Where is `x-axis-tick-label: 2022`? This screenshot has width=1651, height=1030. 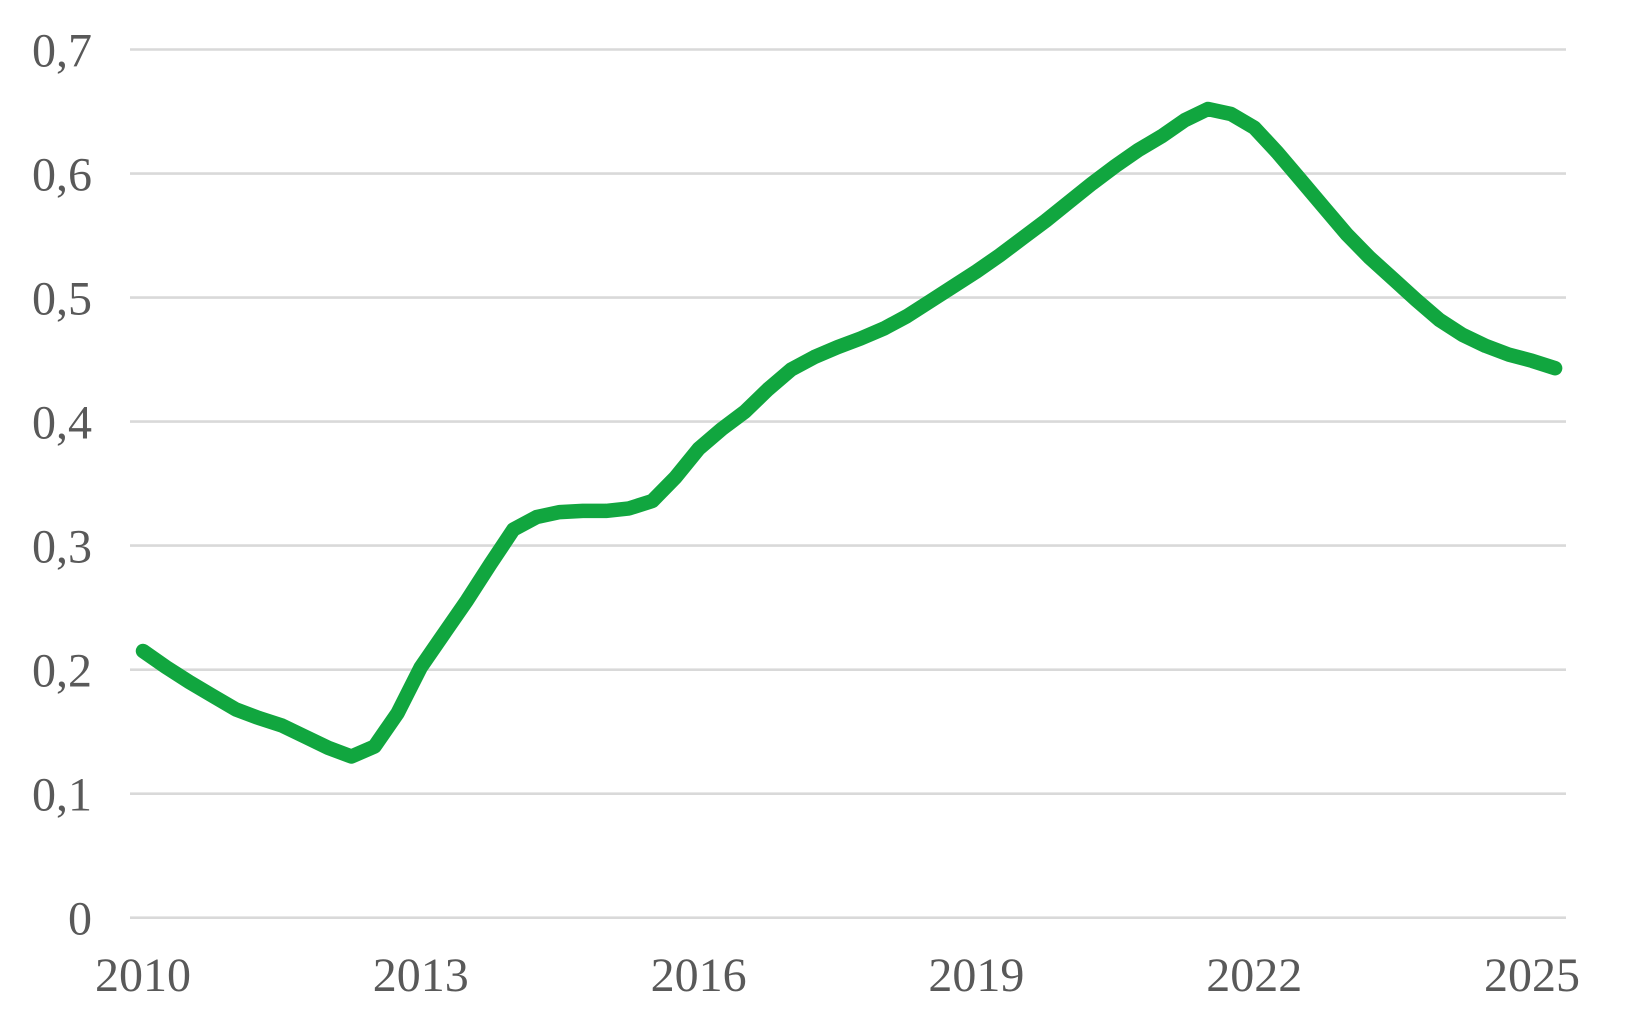 x-axis-tick-label: 2022 is located at coordinates (1254, 975).